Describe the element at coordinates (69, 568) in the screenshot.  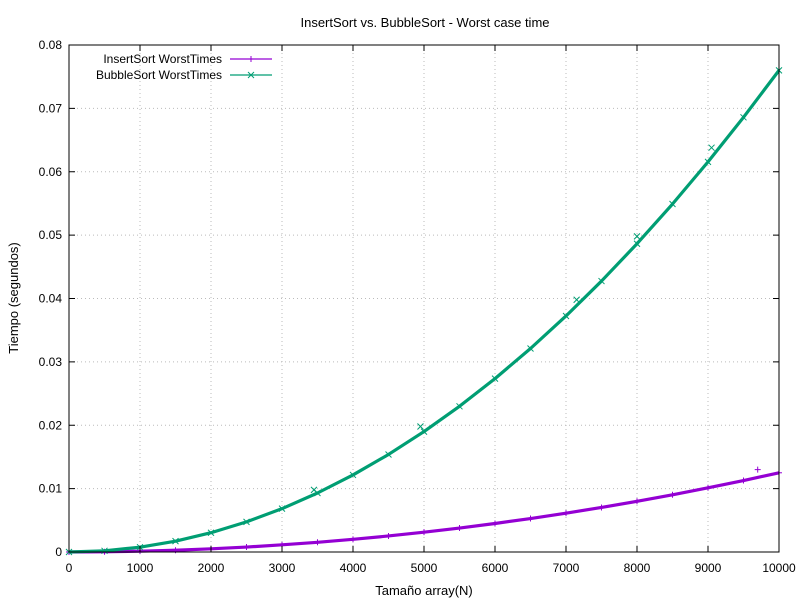
I see `x-tick-label: 0` at that location.